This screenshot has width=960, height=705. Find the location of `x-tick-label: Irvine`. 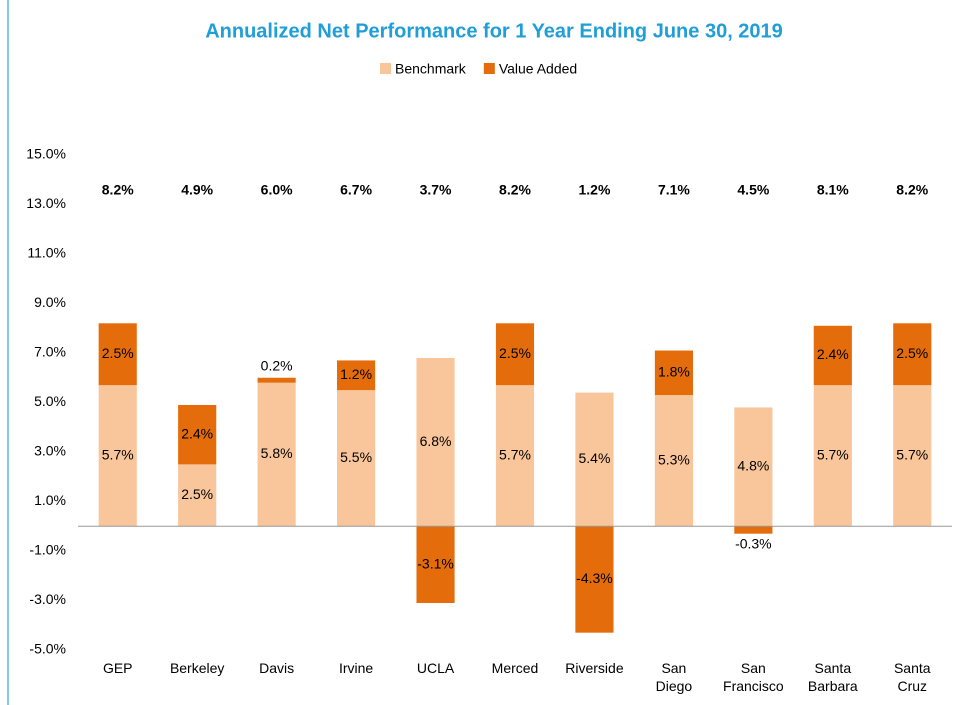

x-tick-label: Irvine is located at coordinates (356, 668).